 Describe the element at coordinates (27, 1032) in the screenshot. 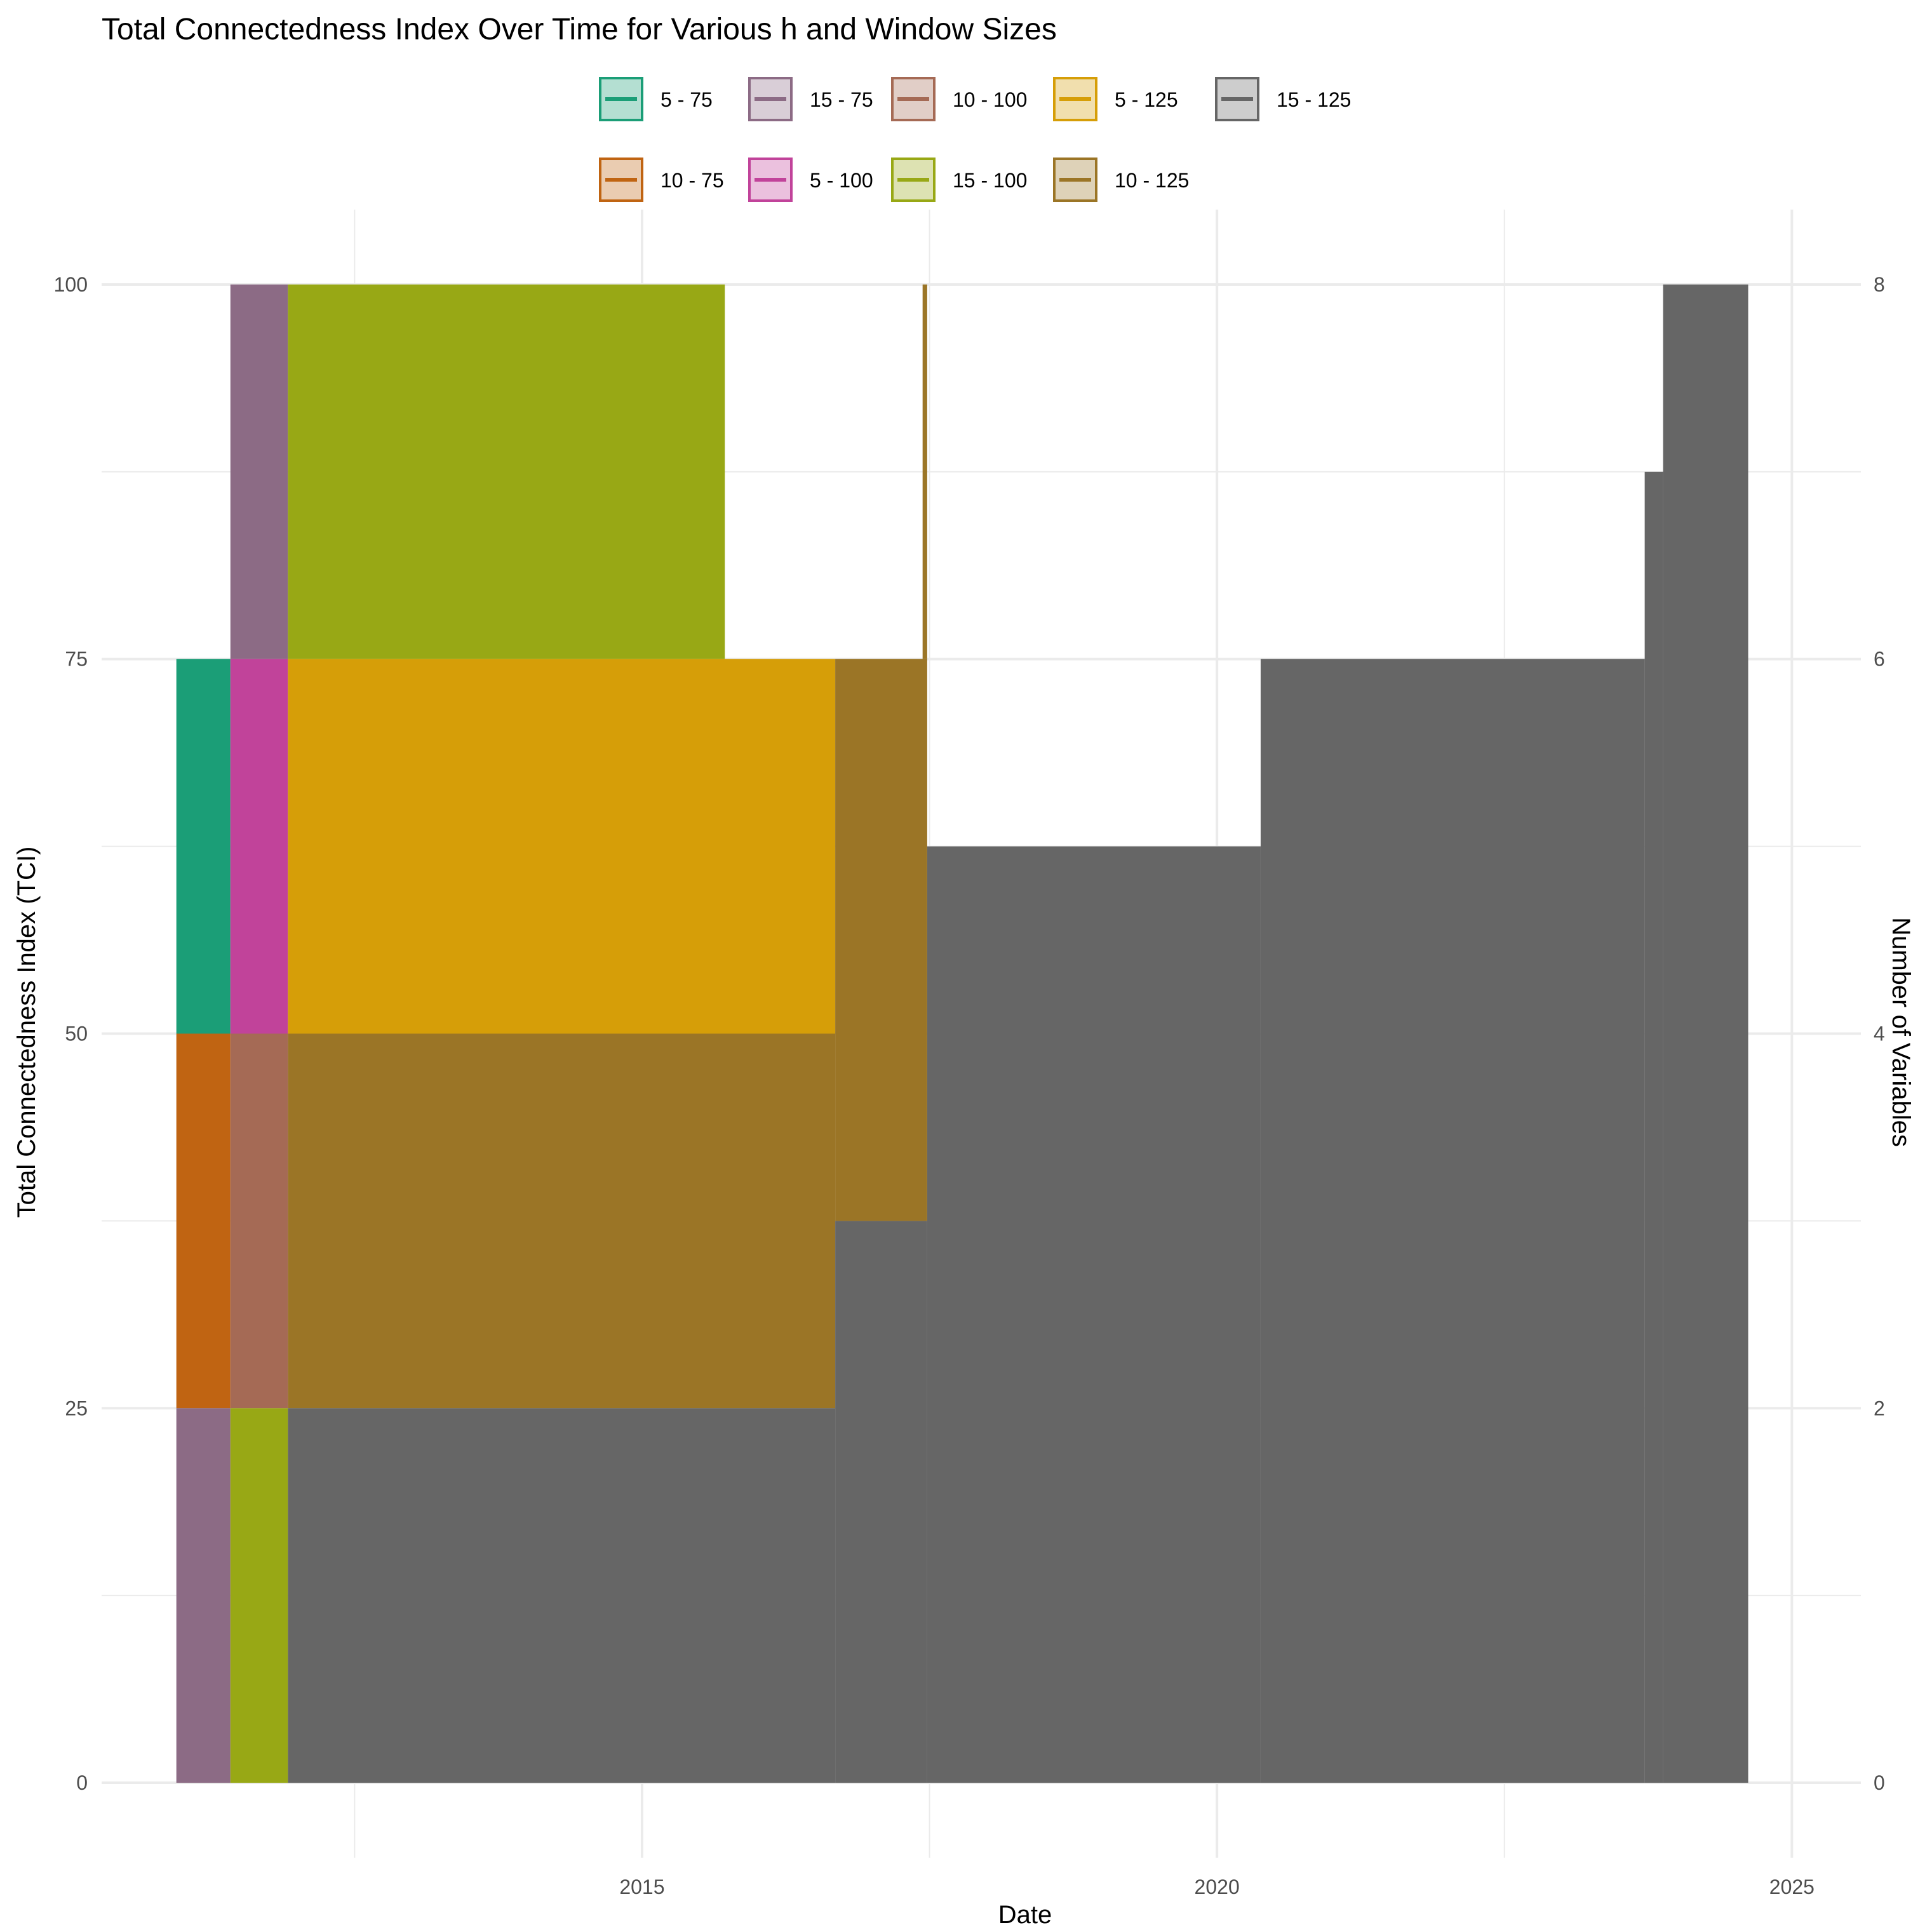

I see `y-axis-title: Total Connectedness Index (TCI)` at that location.